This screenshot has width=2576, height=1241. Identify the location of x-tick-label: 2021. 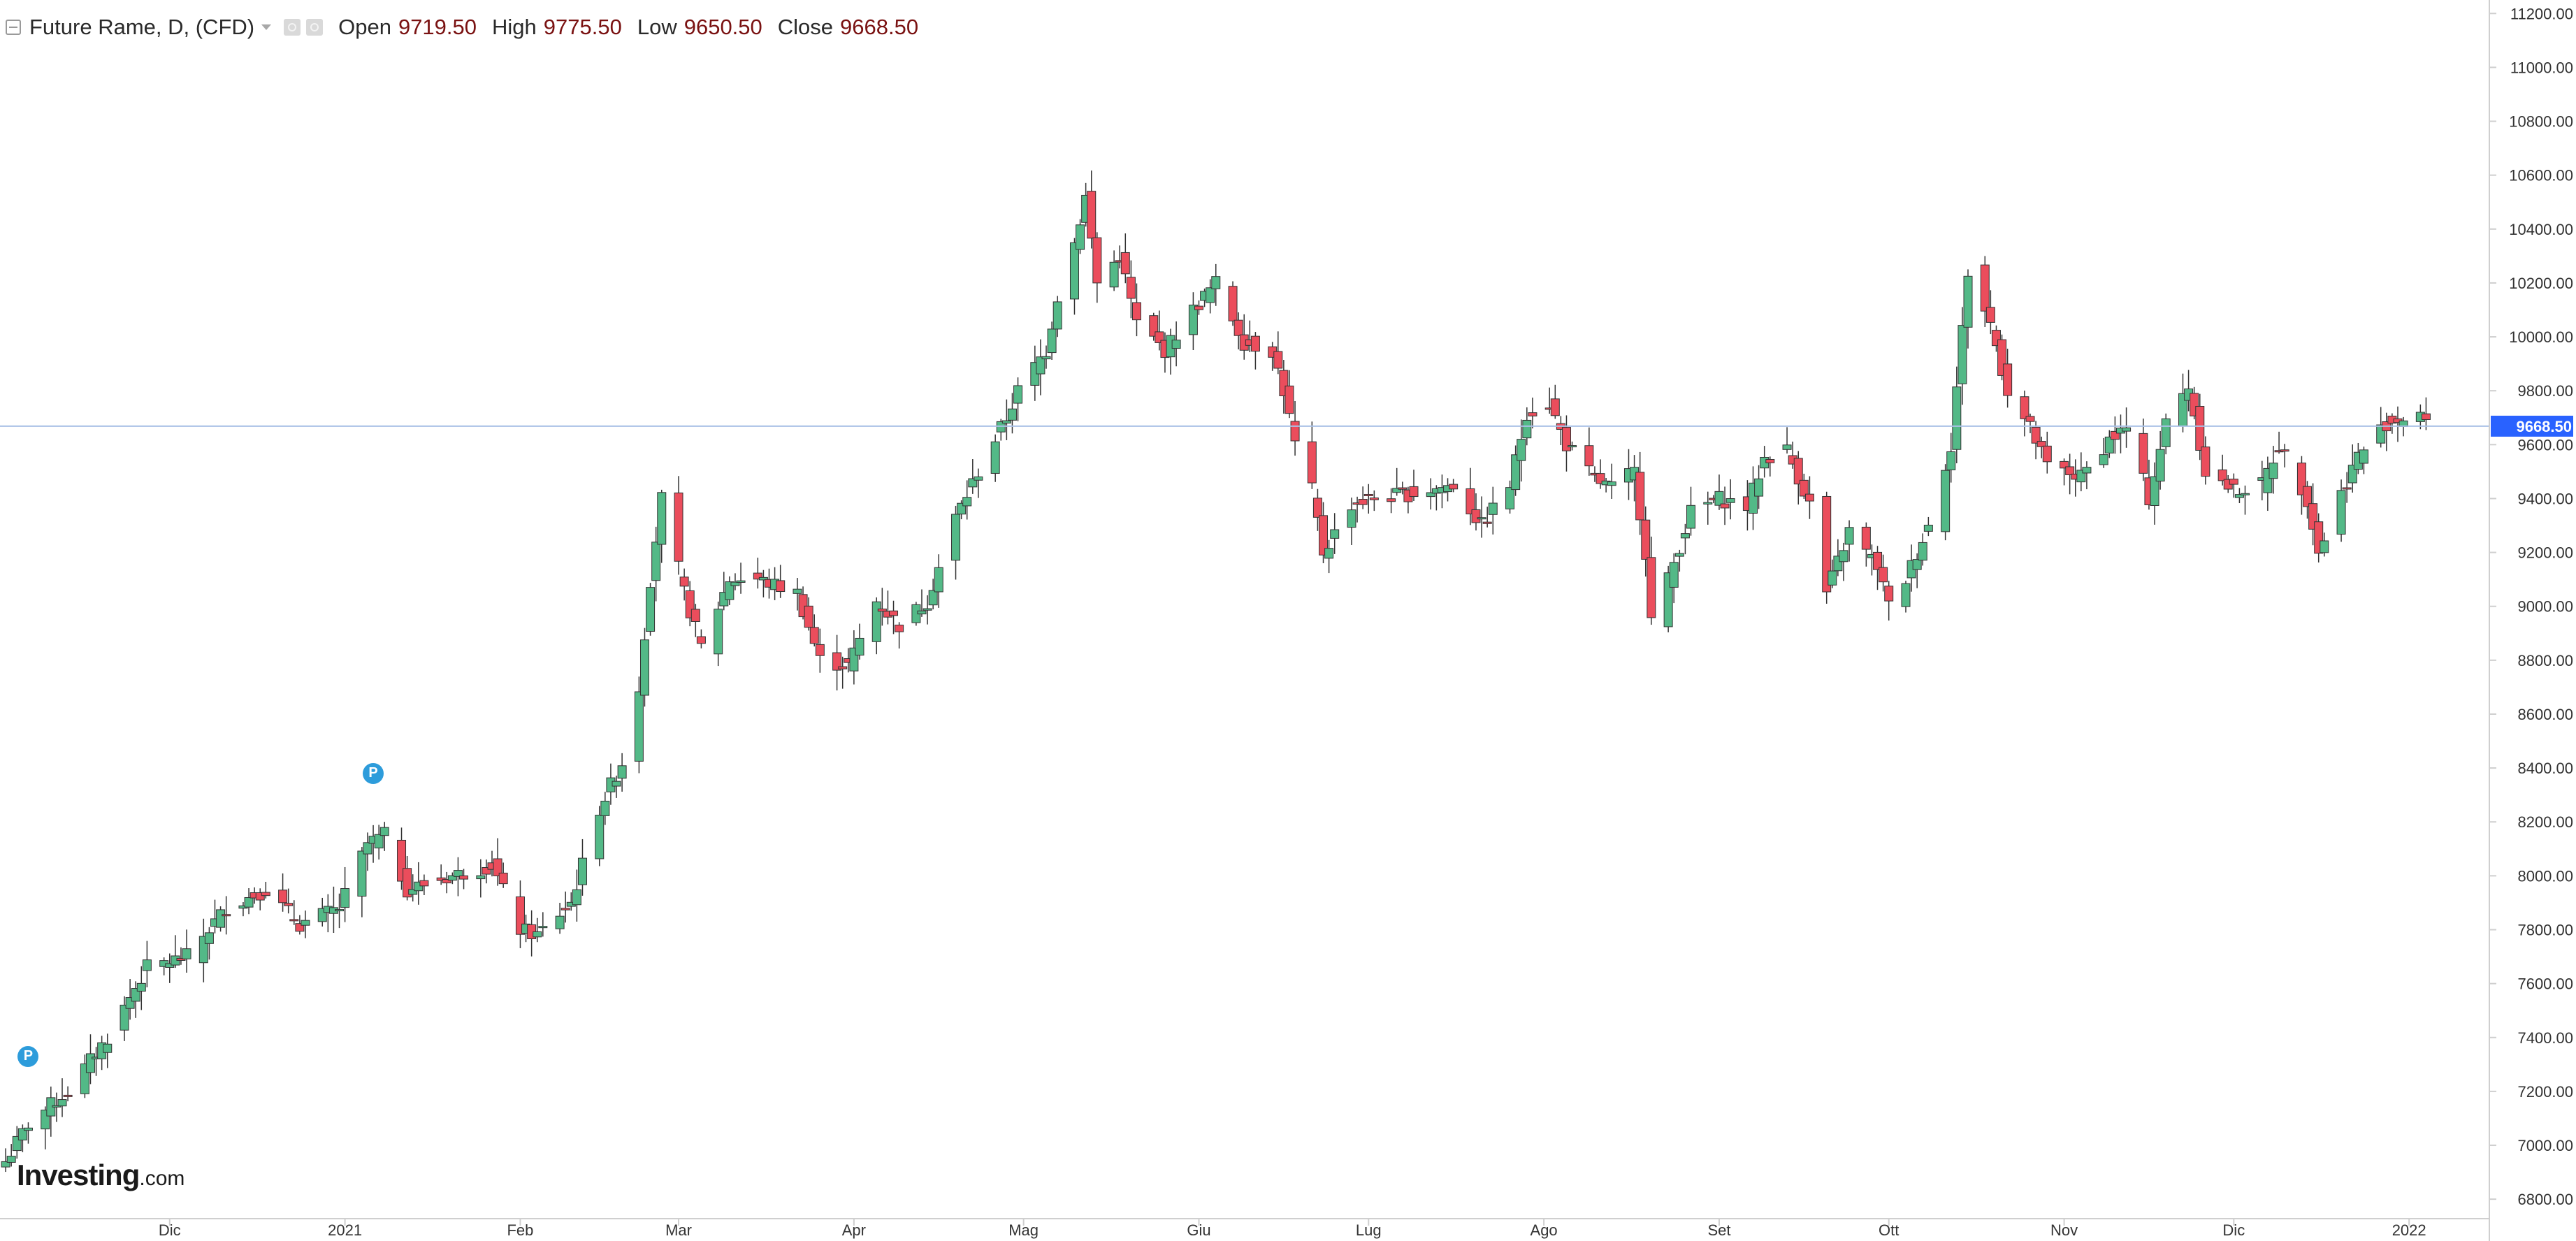
(345, 1230).